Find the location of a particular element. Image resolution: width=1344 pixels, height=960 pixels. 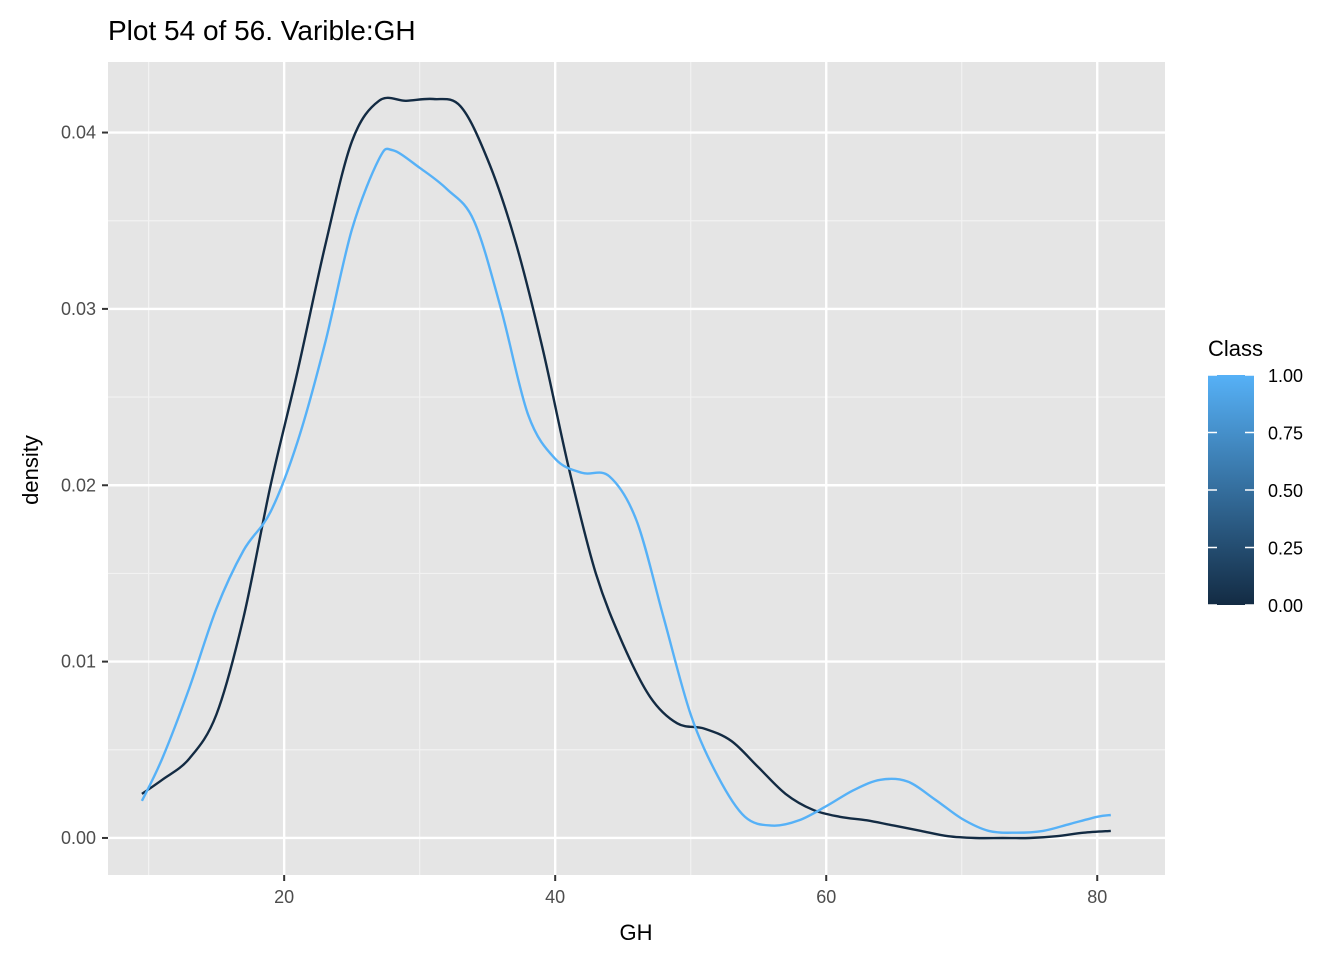

x-tick-label: 40 is located at coordinates (555, 897).